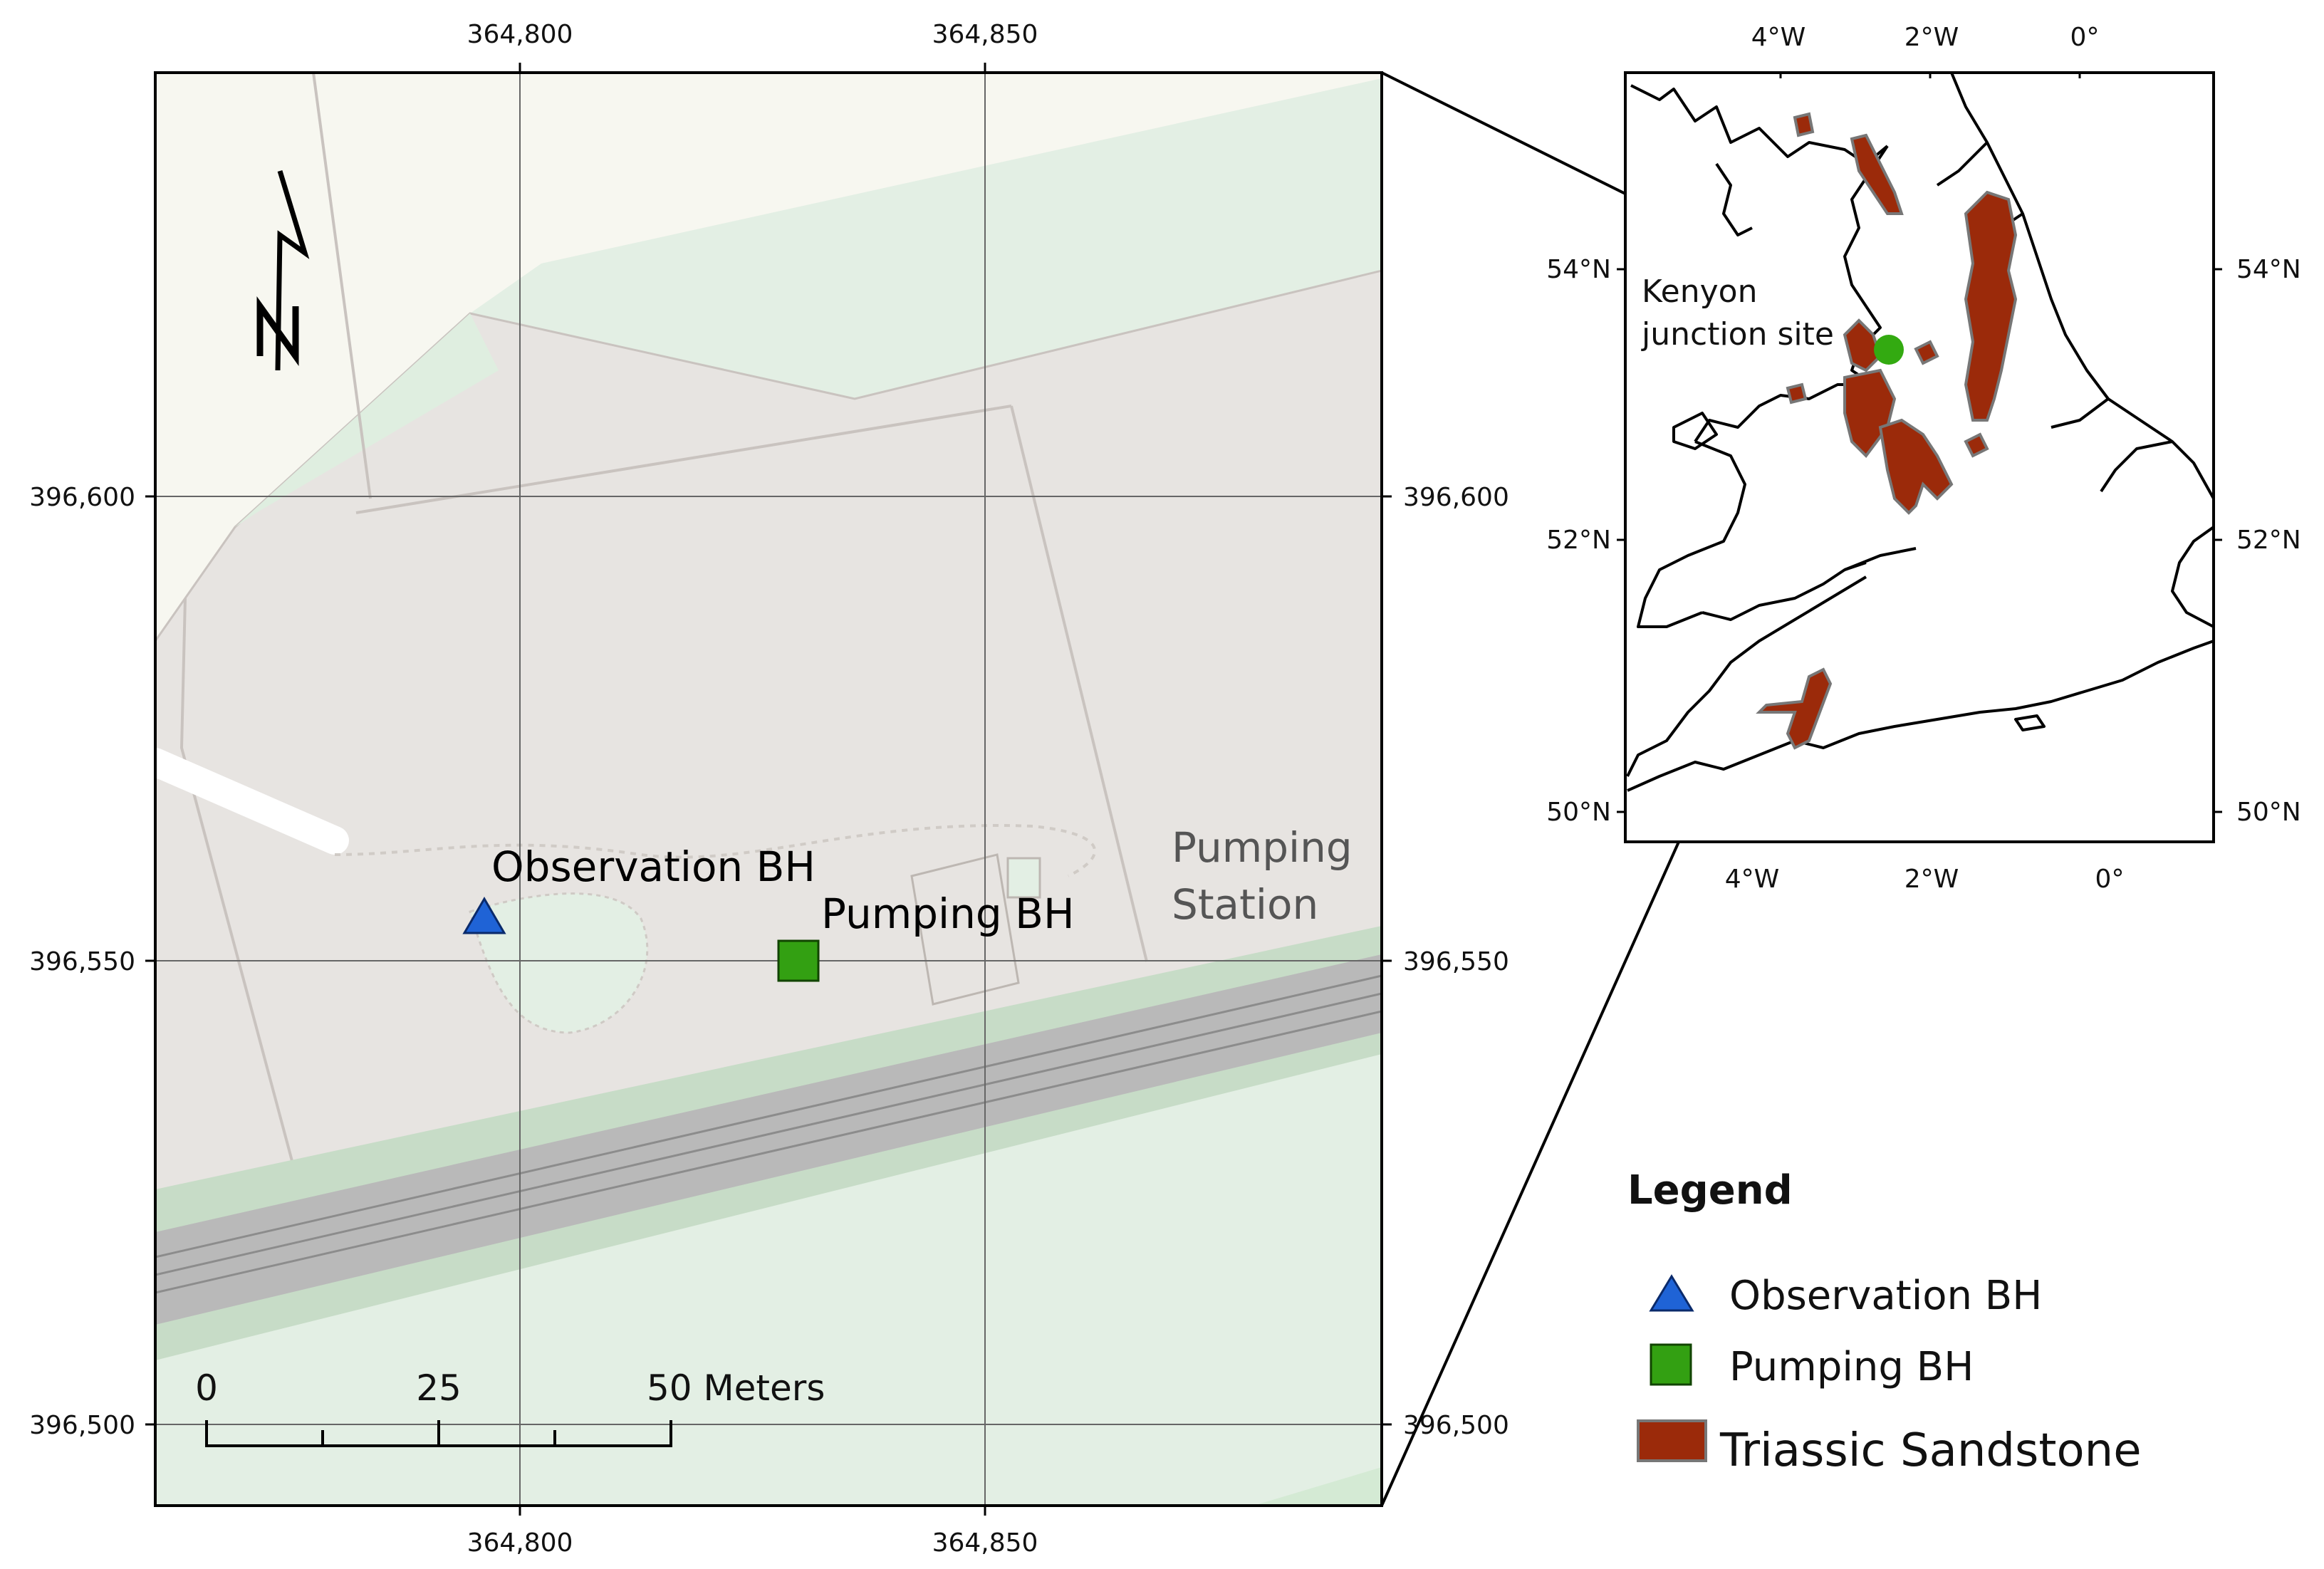 This screenshot has height=1569, width=2324. Describe the element at coordinates (1671, 1364) in the screenshot. I see `legend-square-icon` at that location.